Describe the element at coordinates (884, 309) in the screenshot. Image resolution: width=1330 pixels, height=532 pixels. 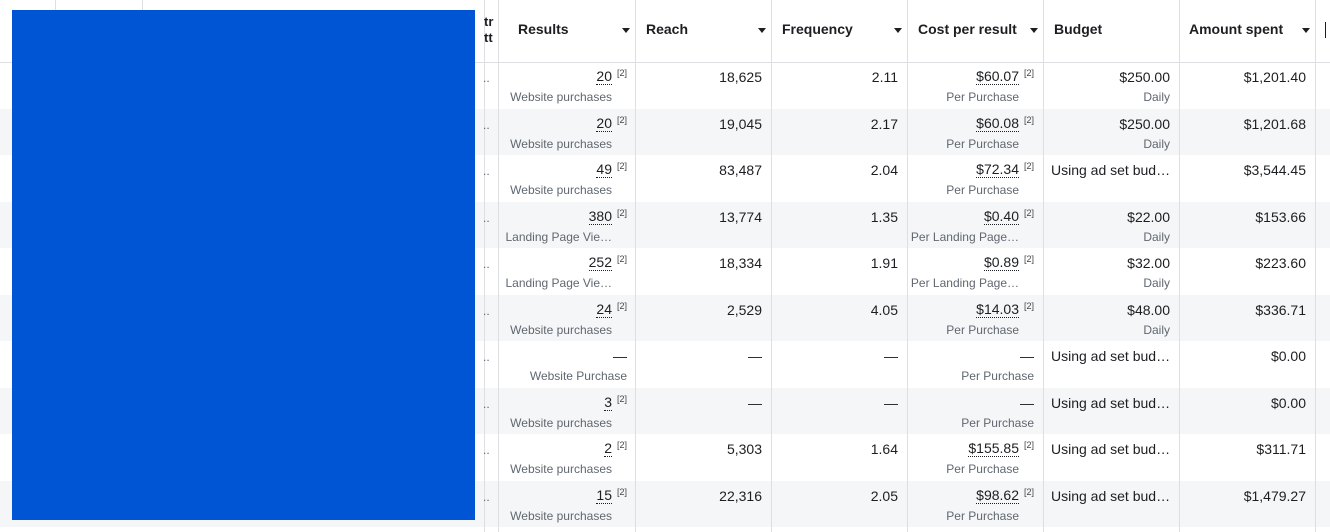
I see `frequency: 4.05` at that location.